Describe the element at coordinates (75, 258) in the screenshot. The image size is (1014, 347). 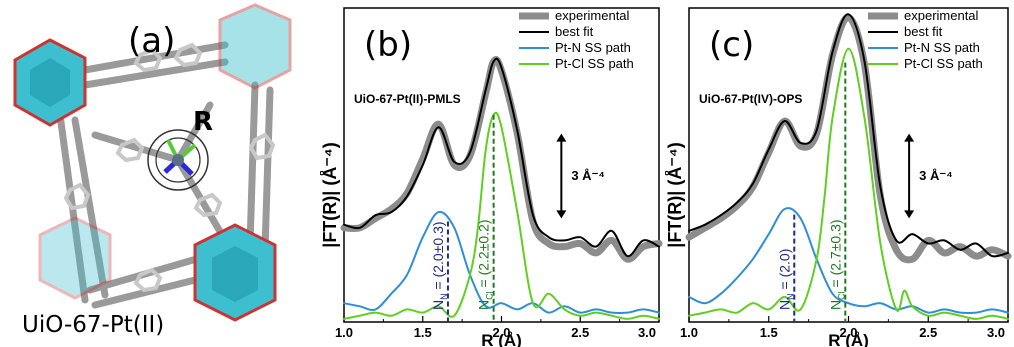
I see `zr-cluster-bottom-left` at that location.